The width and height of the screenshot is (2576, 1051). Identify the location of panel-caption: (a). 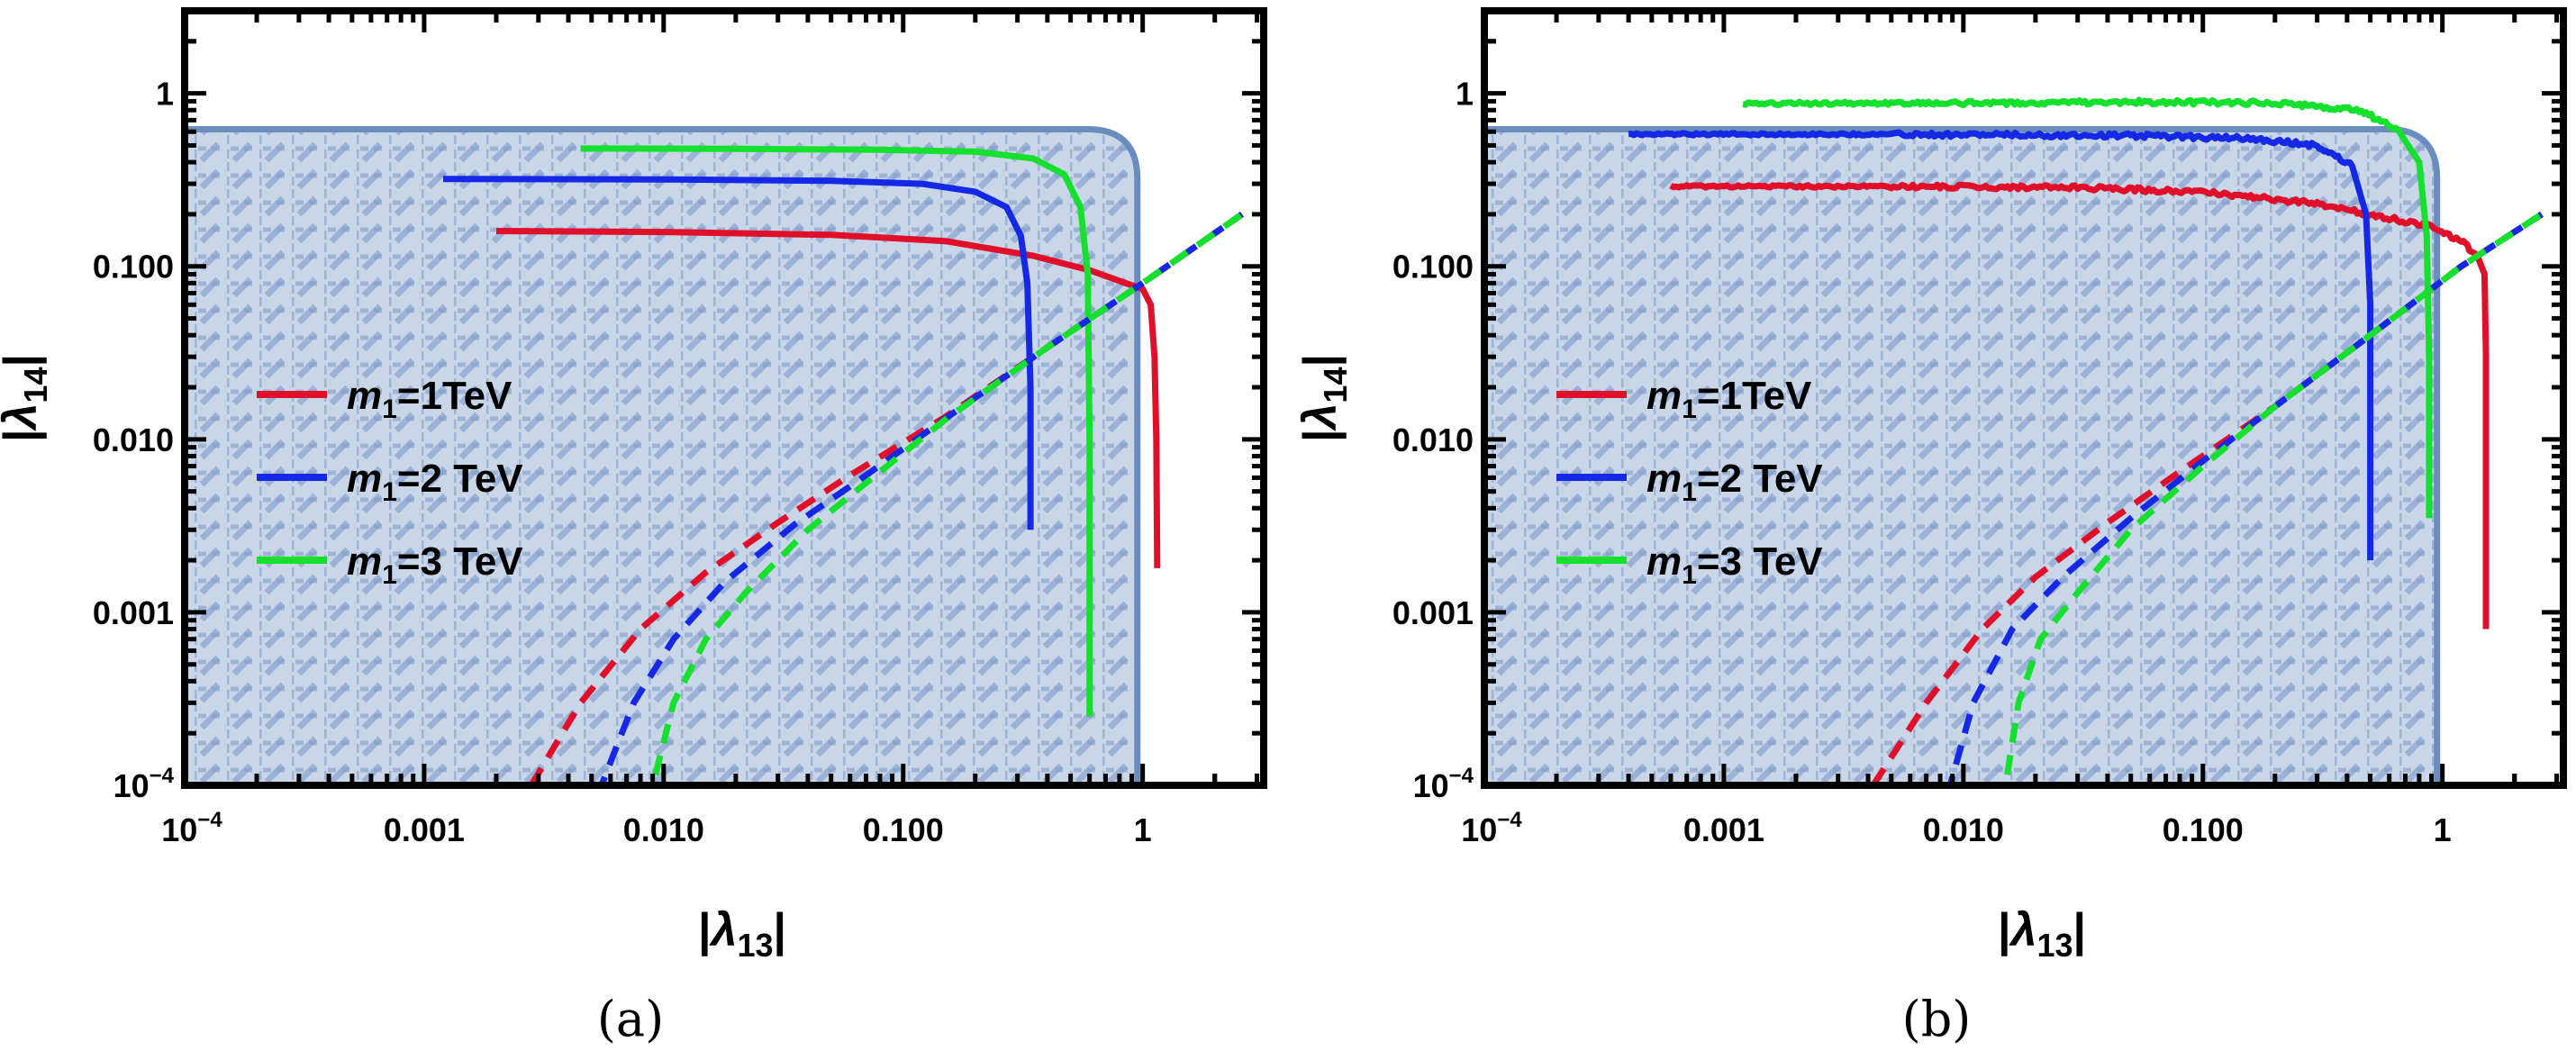
(630, 1019).